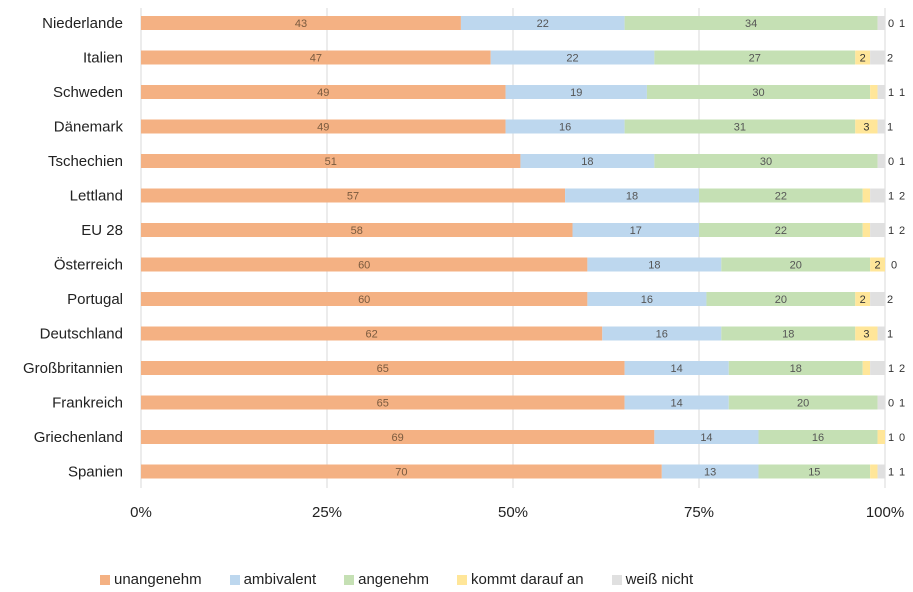 The width and height of the screenshot is (913, 592). What do you see at coordinates (88, 265) in the screenshot?
I see `category-label: Österreich` at bounding box center [88, 265].